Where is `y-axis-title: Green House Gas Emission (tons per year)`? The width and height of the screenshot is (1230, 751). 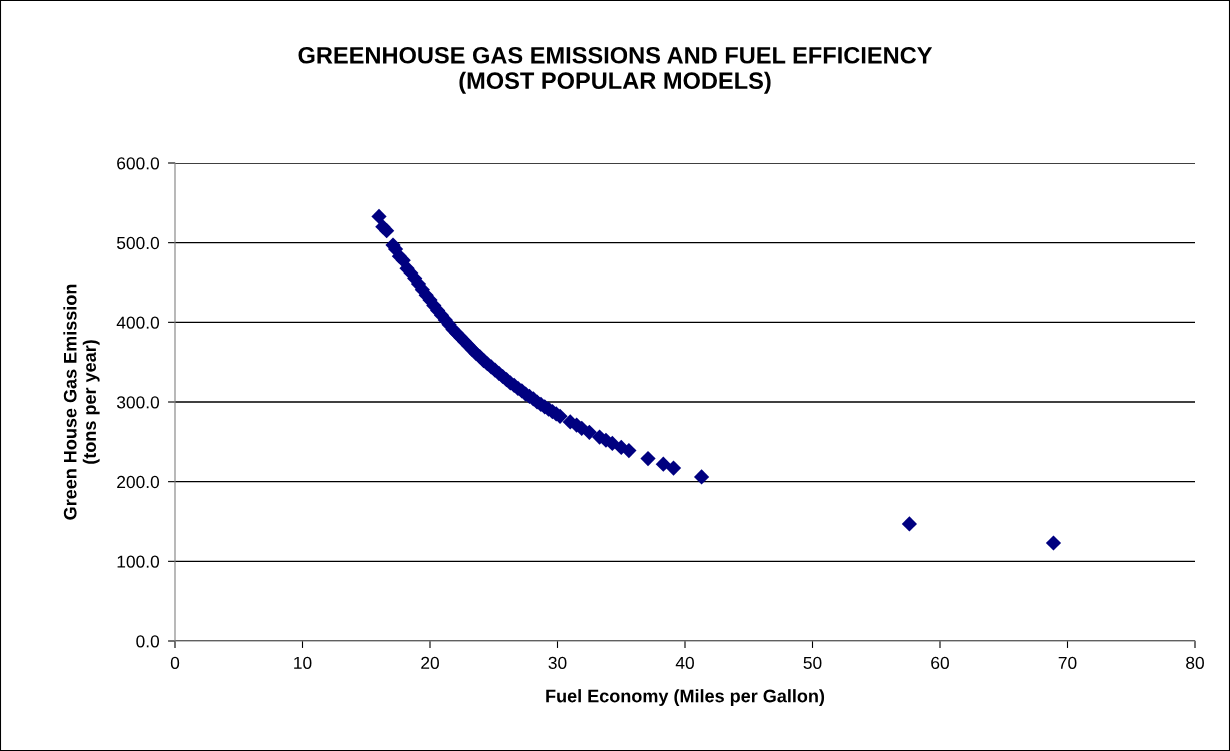 y-axis-title: Green House Gas Emission (tons per year) is located at coordinates (81, 402).